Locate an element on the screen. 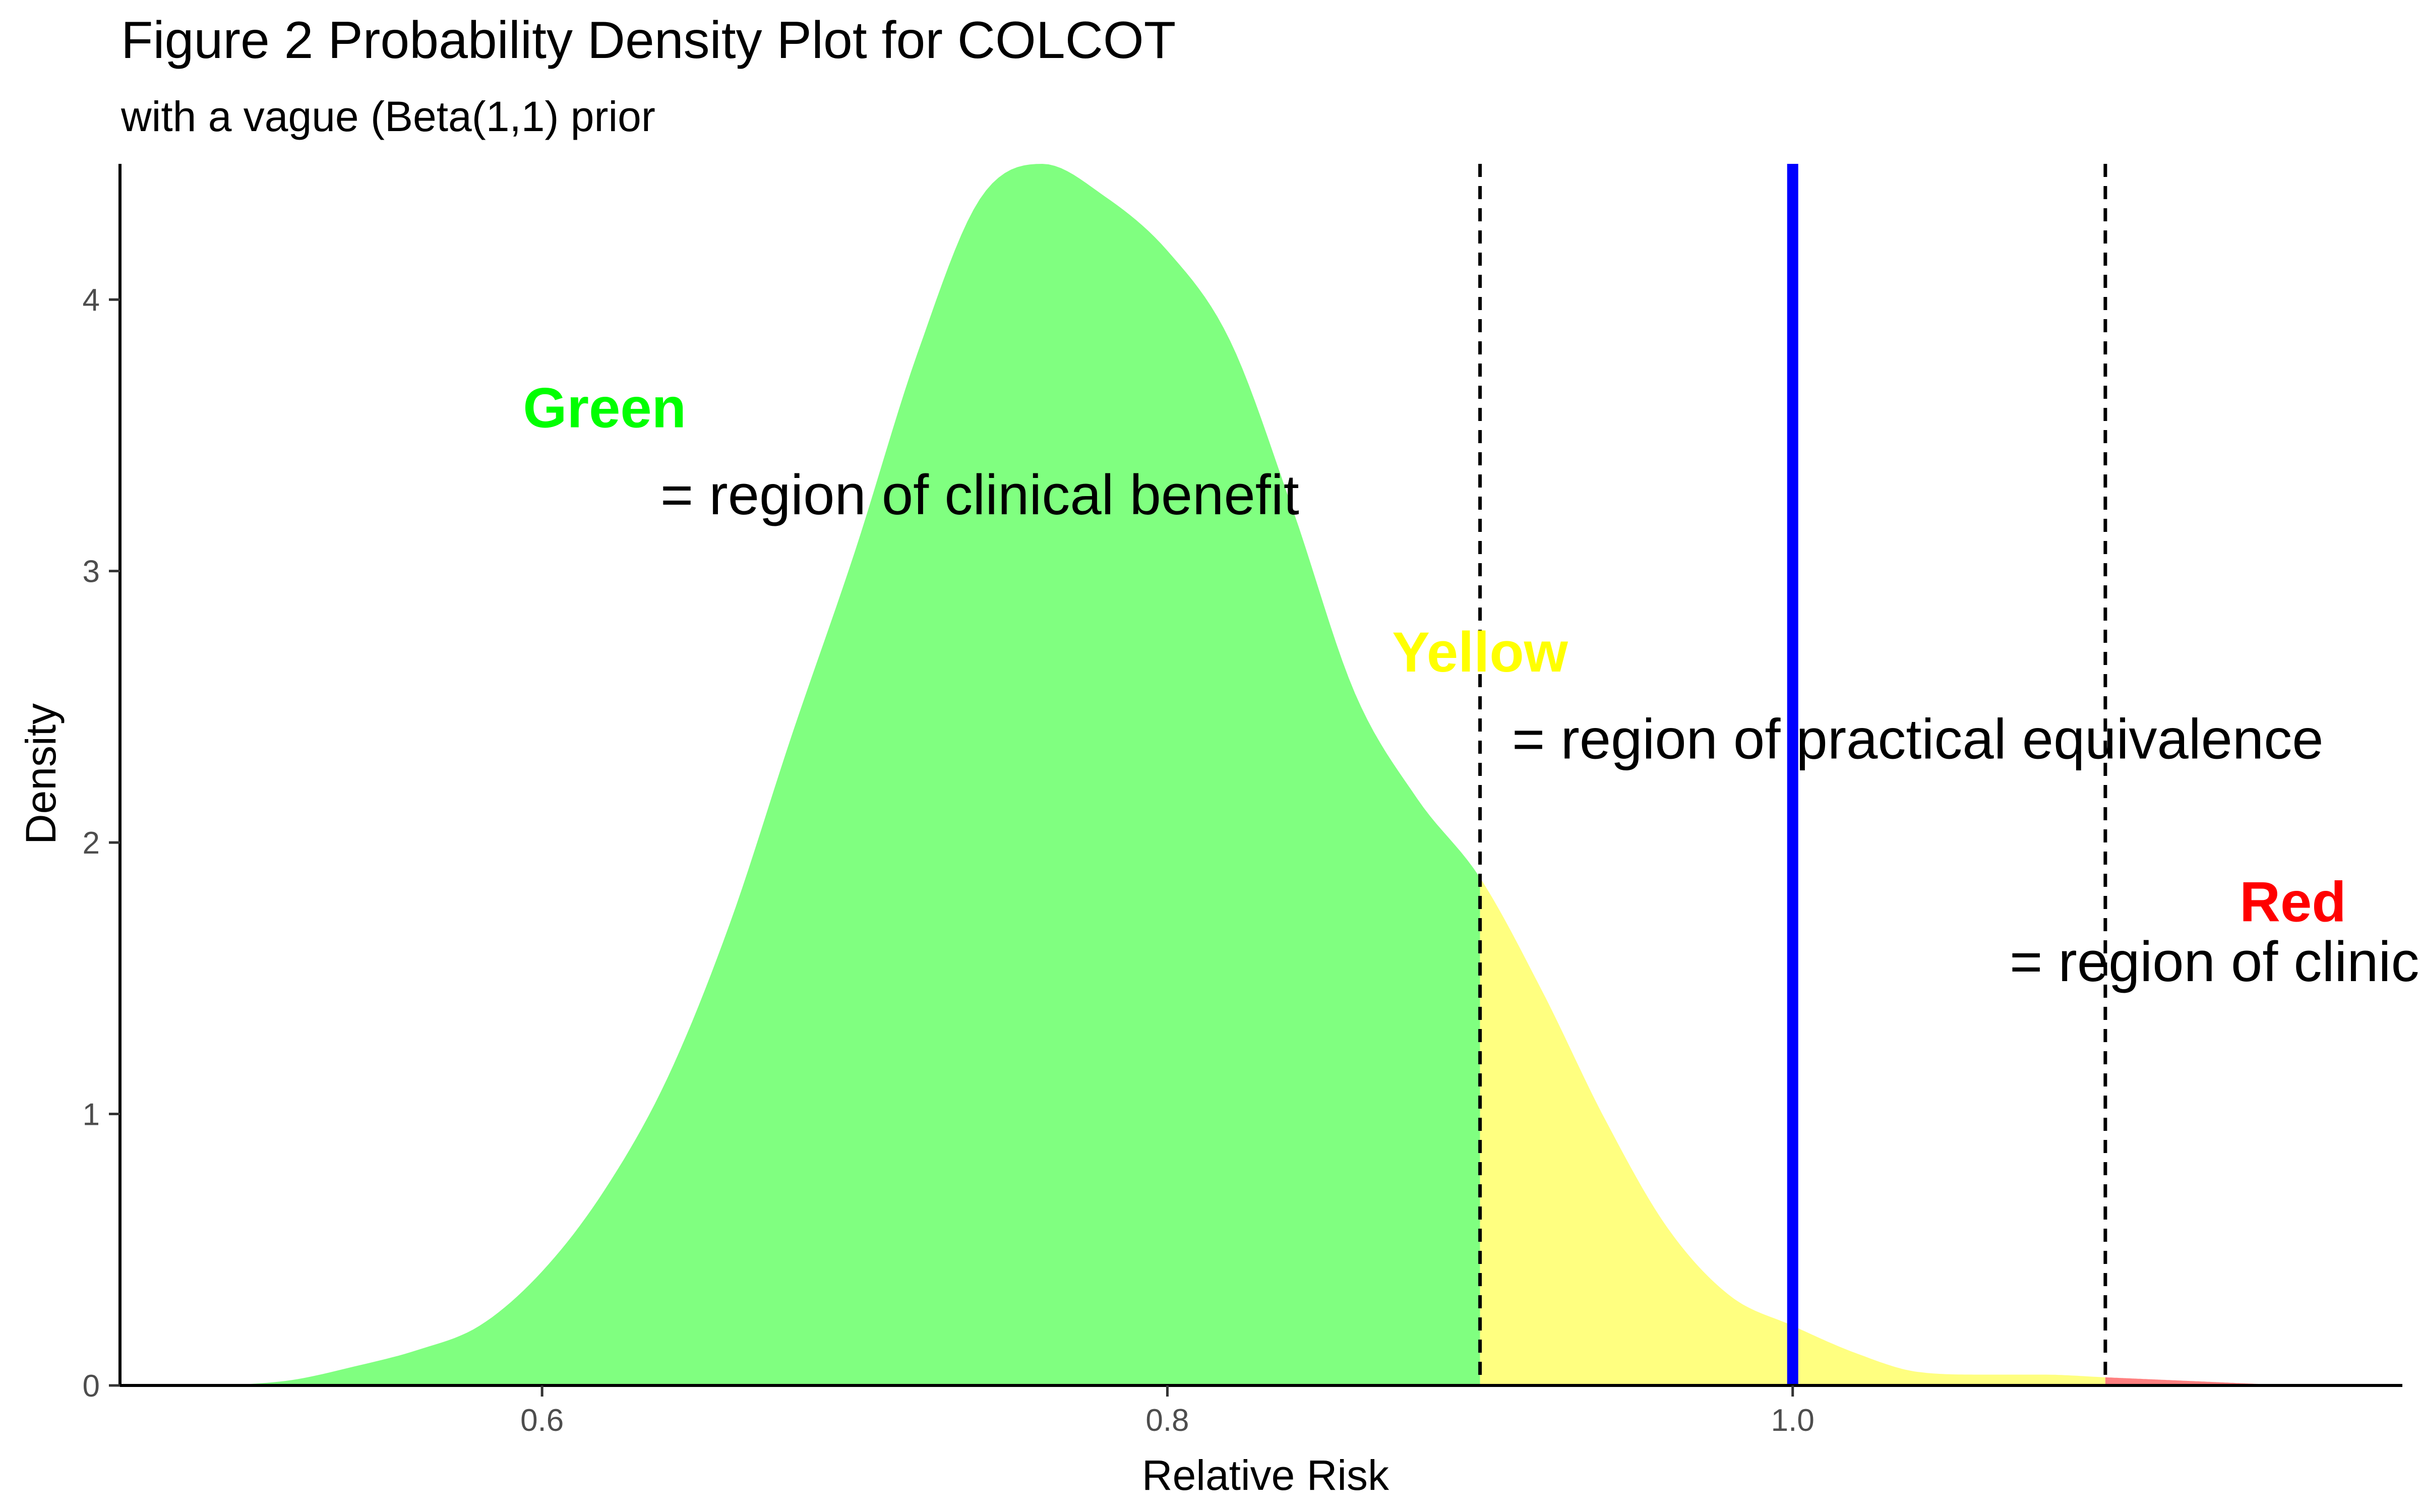  annotation-label-yellow: Yellow is located at coordinates (1480, 652).